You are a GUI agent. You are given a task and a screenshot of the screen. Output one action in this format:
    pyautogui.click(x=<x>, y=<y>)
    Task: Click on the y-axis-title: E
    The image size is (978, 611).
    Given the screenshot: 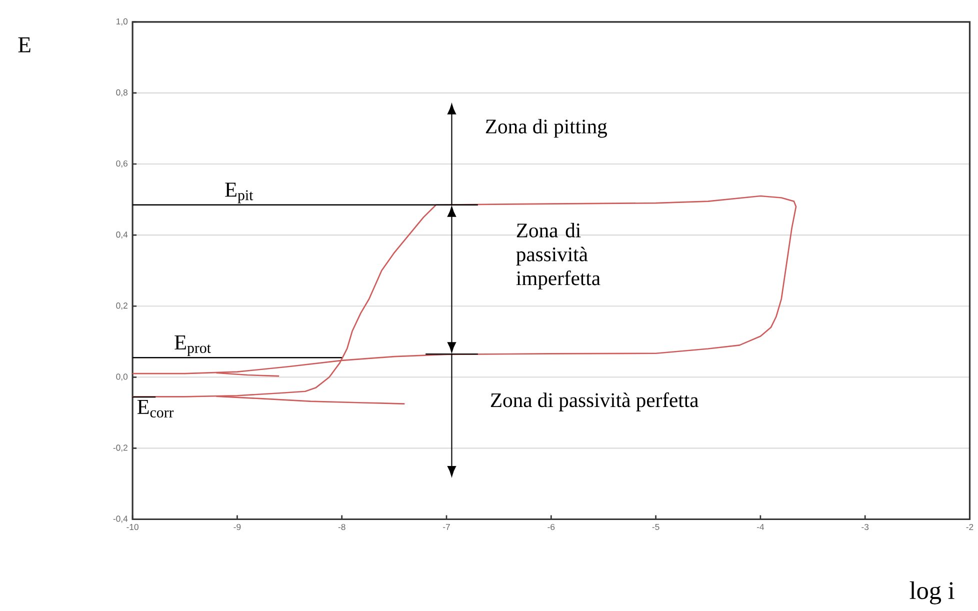 What is the action you would take?
    pyautogui.click(x=24, y=44)
    